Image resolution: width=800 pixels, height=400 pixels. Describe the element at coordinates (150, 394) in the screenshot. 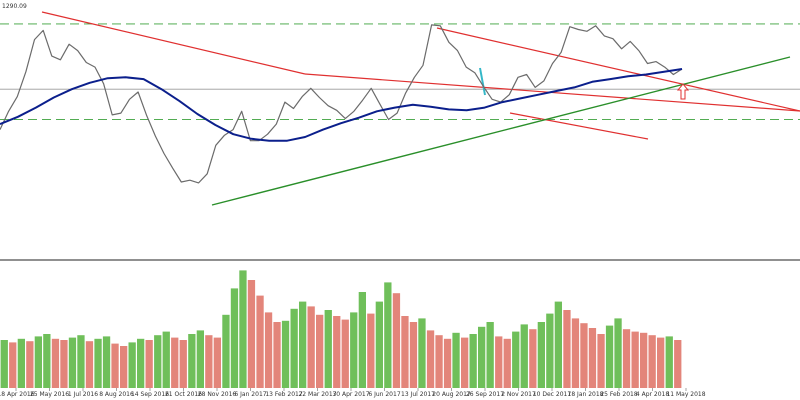

I see `x-tick-label: 14 Sep 2016` at that location.